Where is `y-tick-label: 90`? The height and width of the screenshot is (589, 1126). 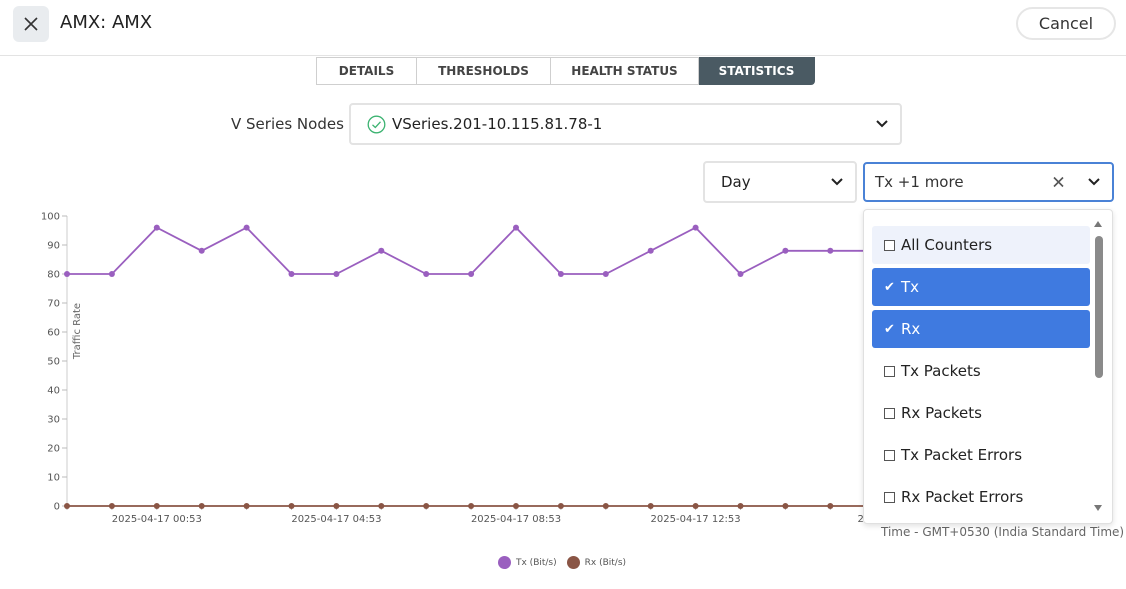
y-tick-label: 90 is located at coordinates (53, 246).